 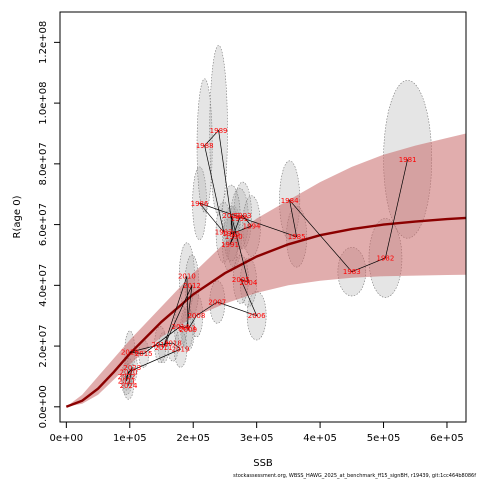 I want to click on year-label-2024: 2024, so click(x=129, y=386).